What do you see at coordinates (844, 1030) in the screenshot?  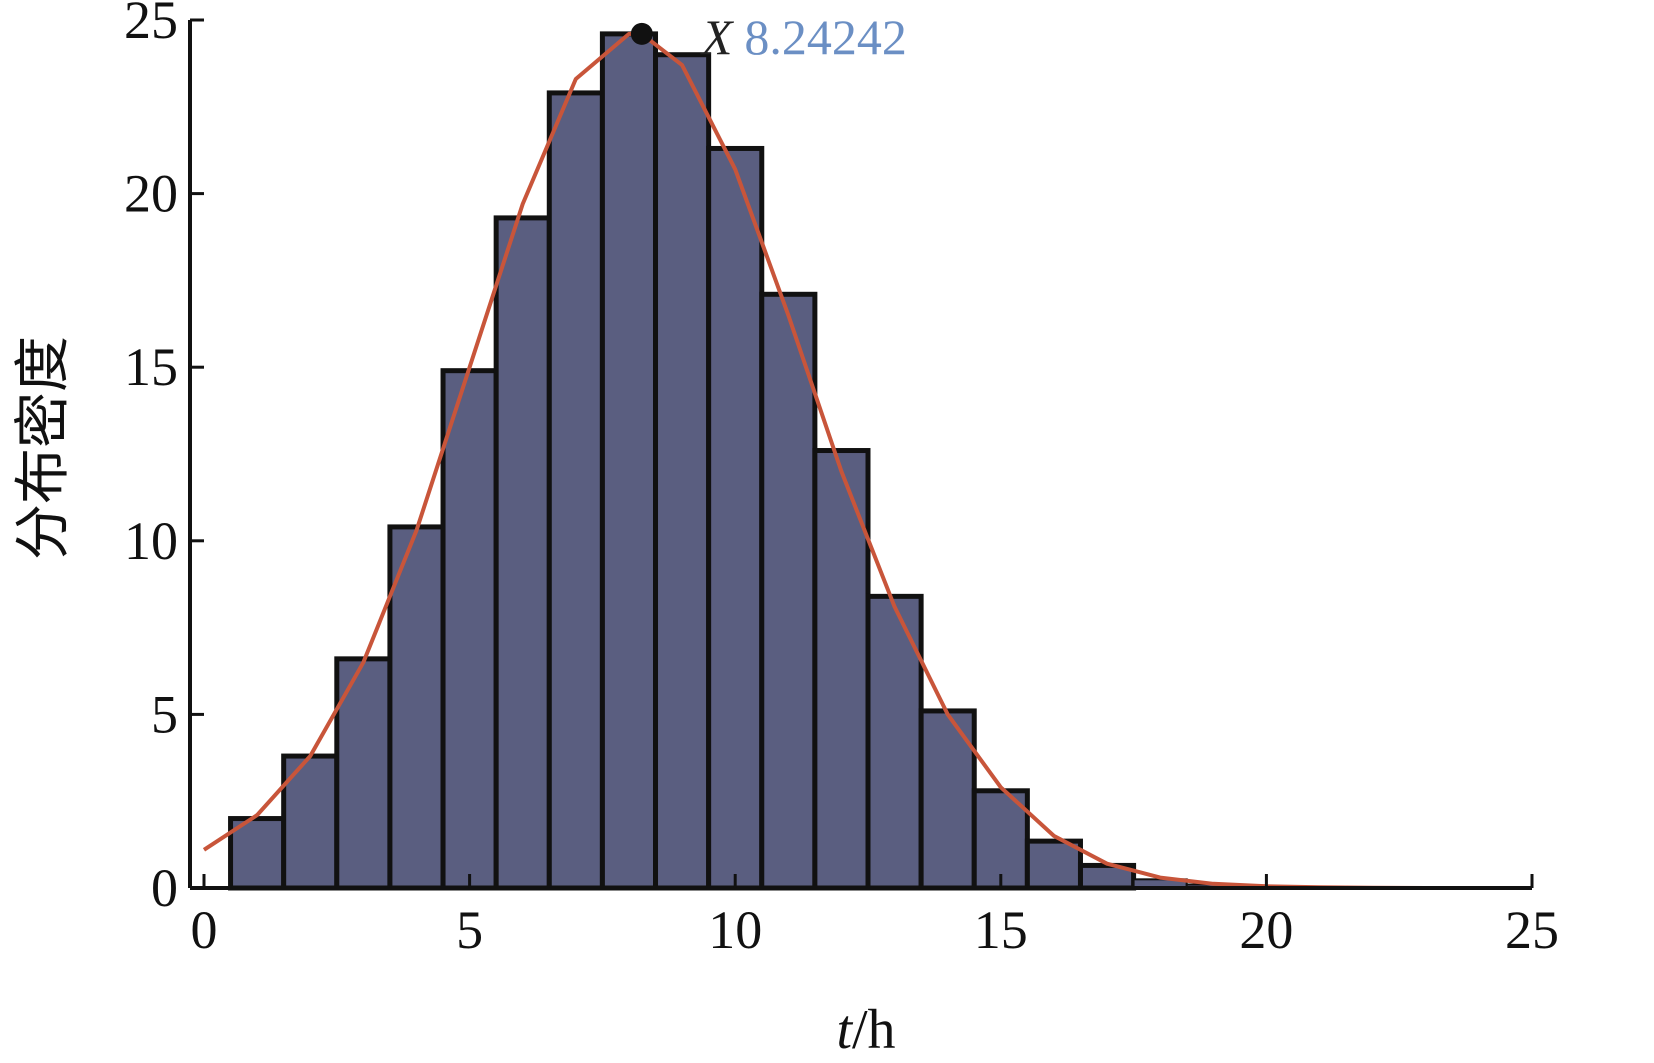 I see `x-axis-title-var: t` at bounding box center [844, 1030].